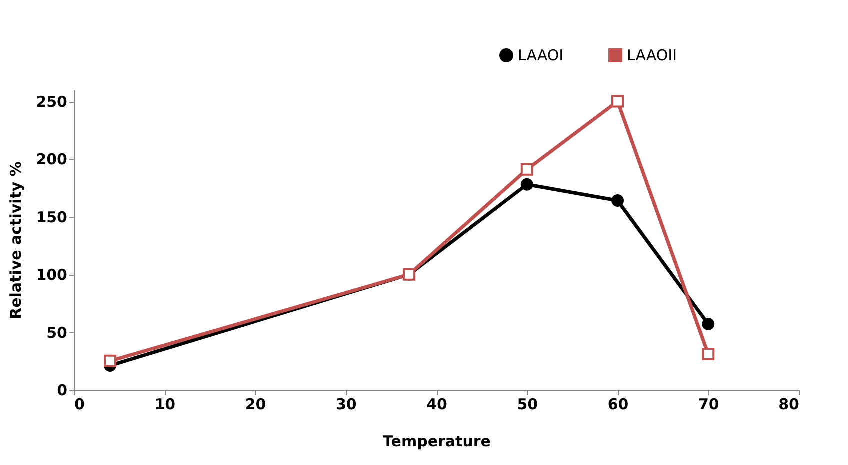 The width and height of the screenshot is (848, 465). I want to click on x-axis-title: Temperature, so click(437, 441).